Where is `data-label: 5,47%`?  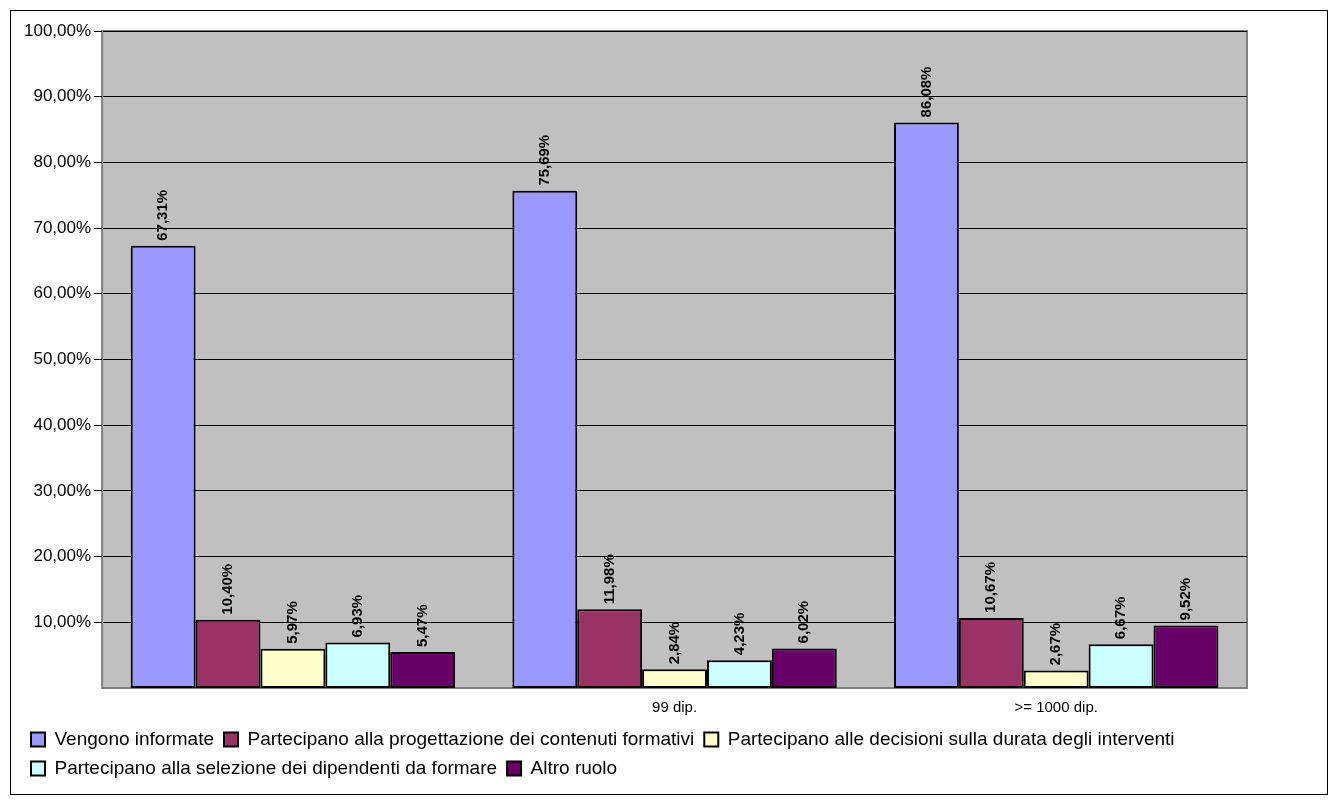 data-label: 5,47% is located at coordinates (421, 626).